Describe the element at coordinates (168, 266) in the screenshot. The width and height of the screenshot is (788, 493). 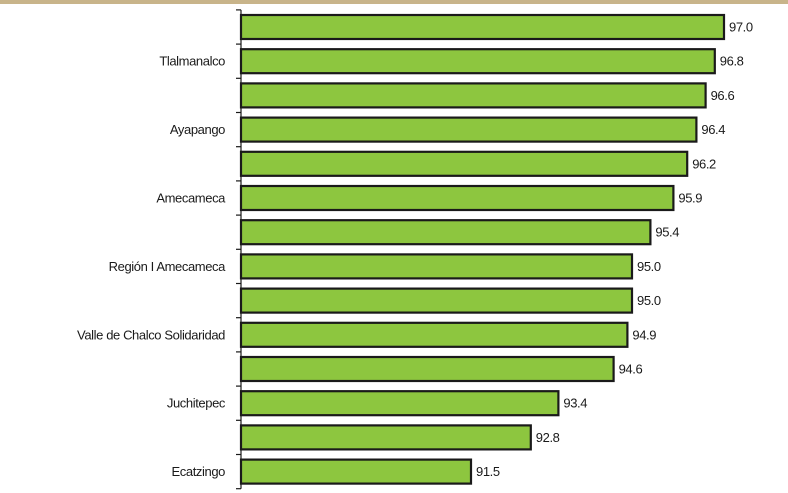
I see `category-label-7: Región I Amecameca` at that location.